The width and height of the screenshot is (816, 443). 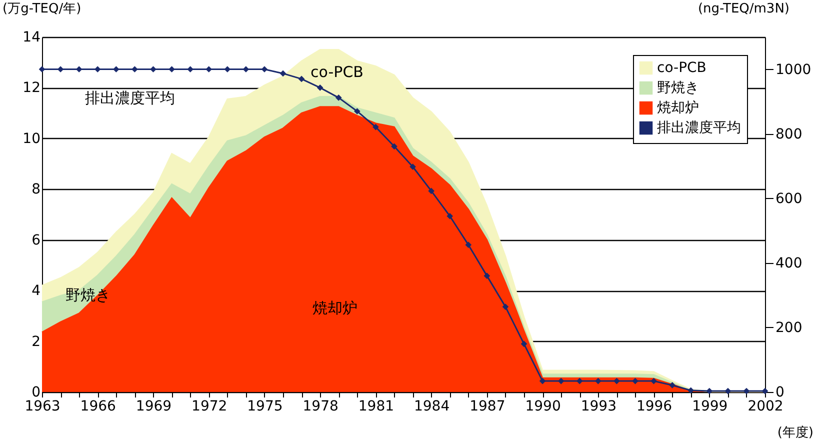 What do you see at coordinates (789, 328) in the screenshot?
I see `y2-tick-label: 200` at bounding box center [789, 328].